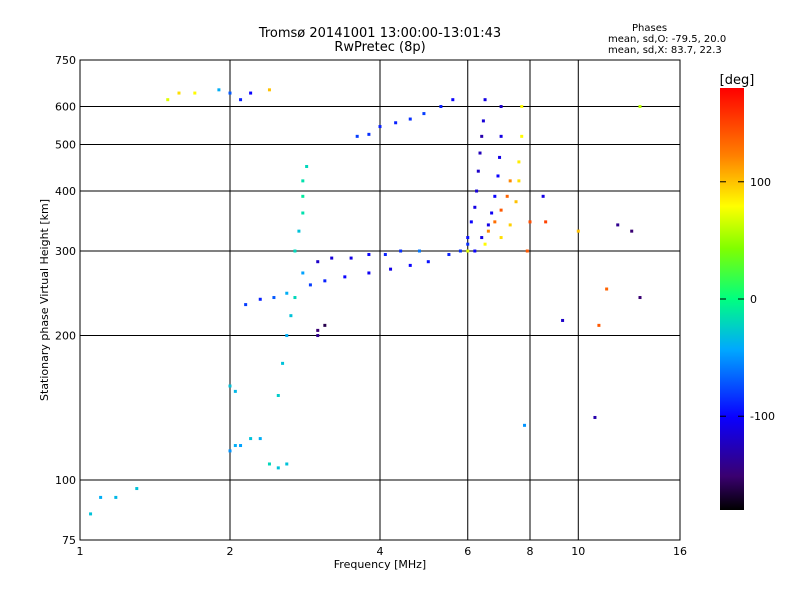 The image size is (800, 600). What do you see at coordinates (65, 191) in the screenshot?
I see `y-tick-label: 400` at bounding box center [65, 191].